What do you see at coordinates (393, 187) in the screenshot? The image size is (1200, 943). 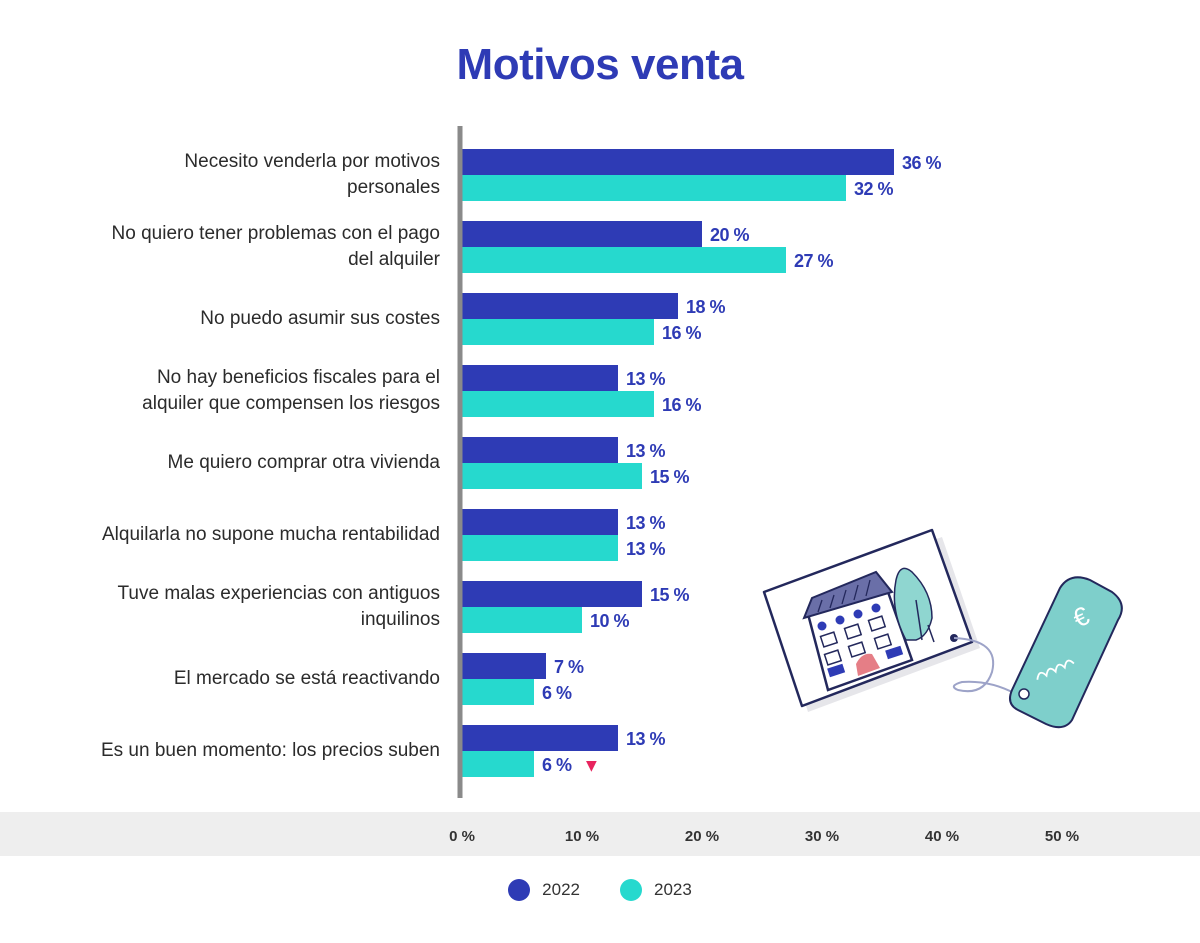 I see `category-label-line: personales` at bounding box center [393, 187].